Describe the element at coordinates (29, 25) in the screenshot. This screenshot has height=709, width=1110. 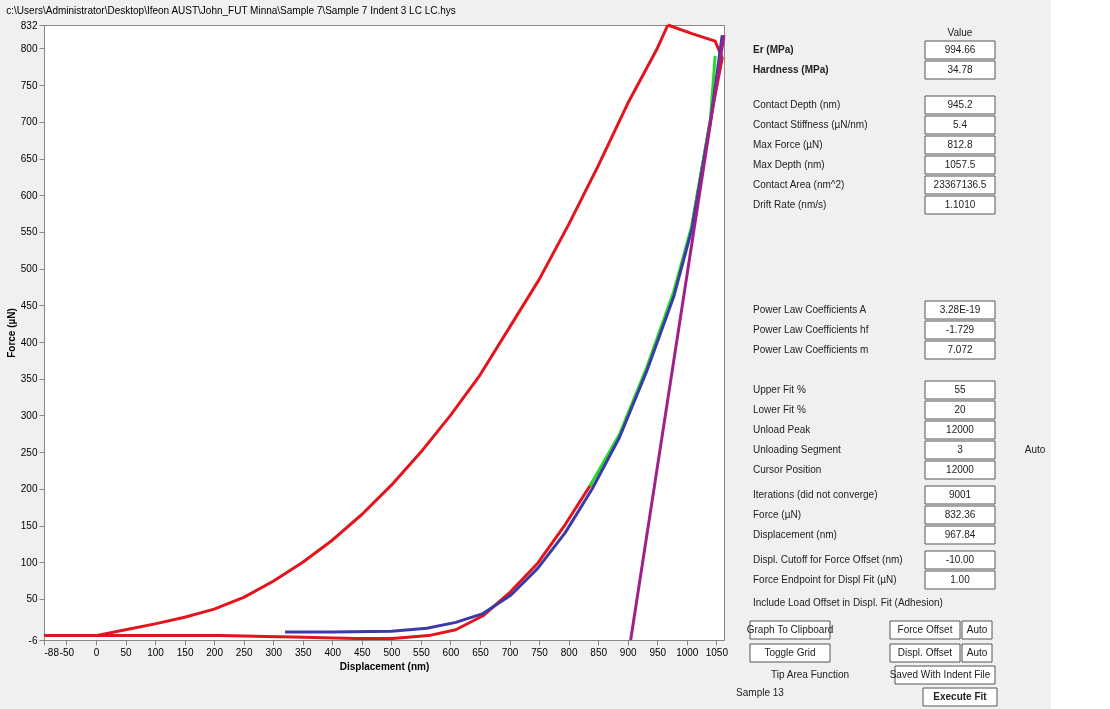
I see `y-tick-label: 832` at that location.